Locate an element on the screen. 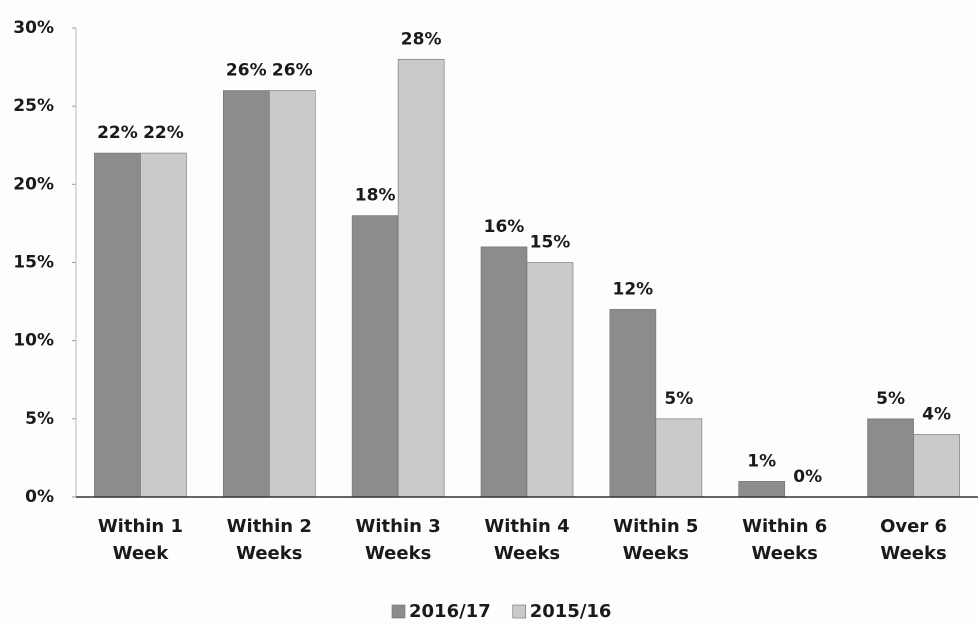 Image resolution: width=978 pixels, height=626 pixels. data-label: 16% is located at coordinates (504, 227).